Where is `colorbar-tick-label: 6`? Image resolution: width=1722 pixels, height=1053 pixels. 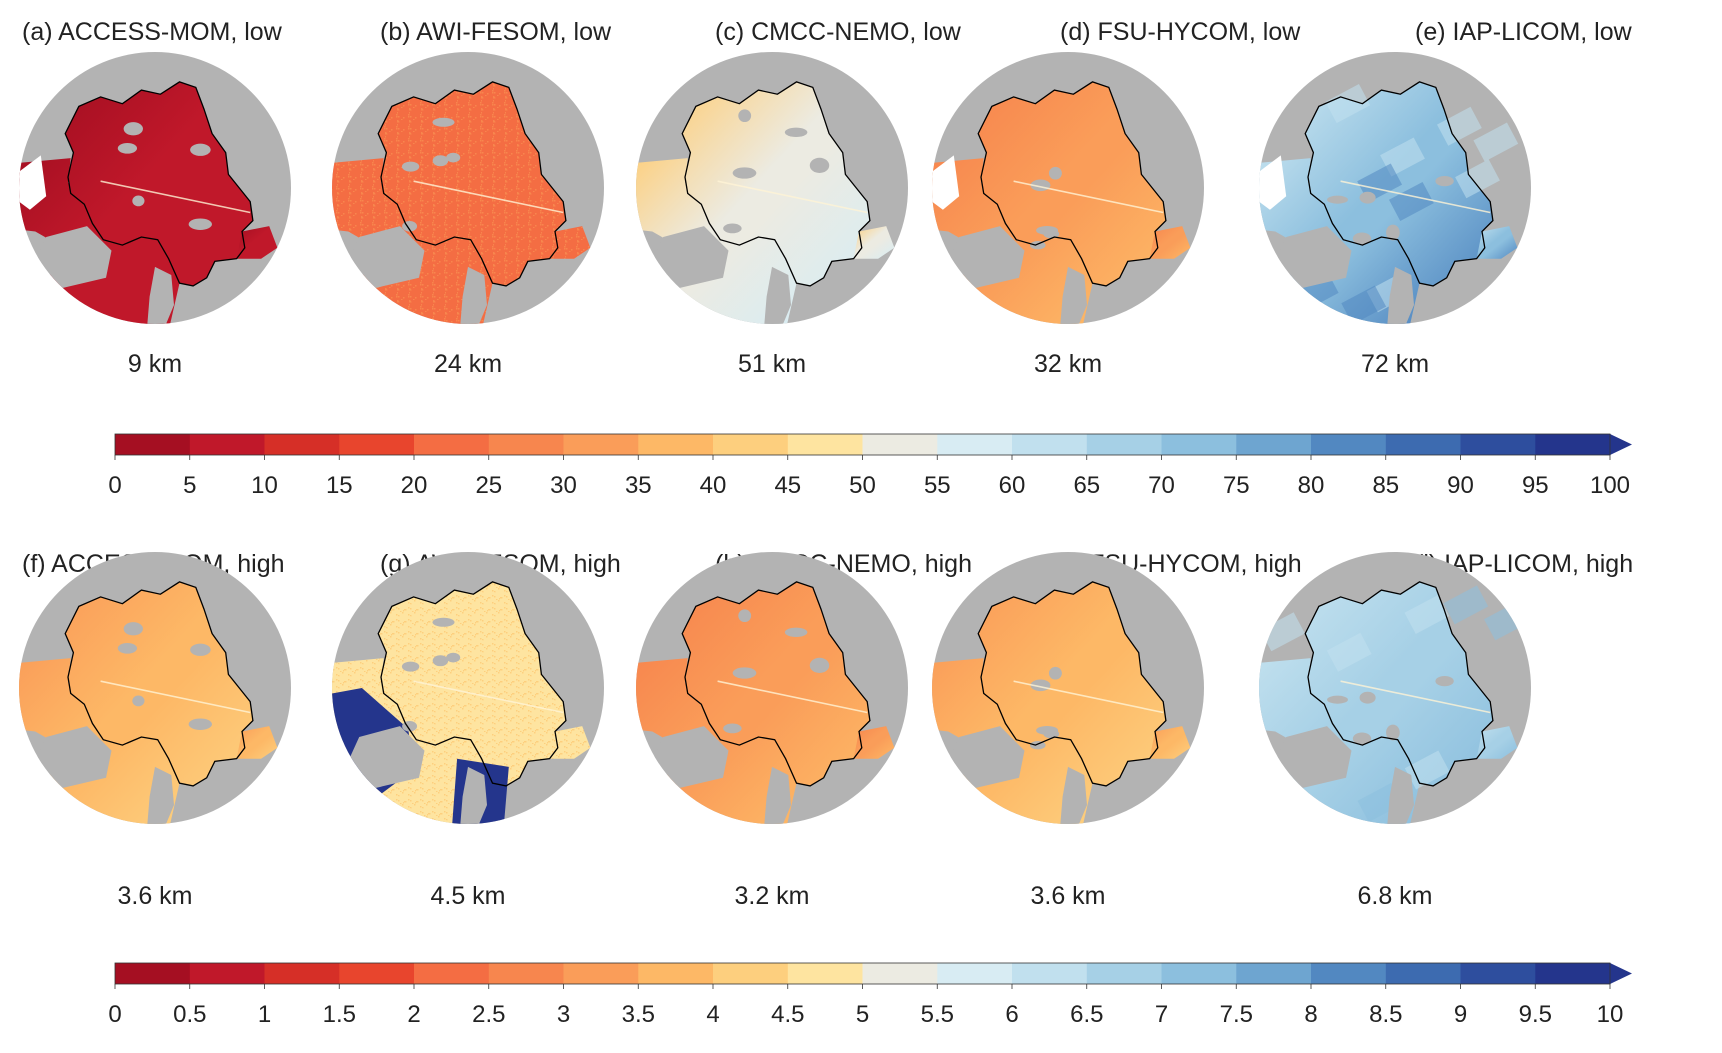 colorbar-tick-label: 6 is located at coordinates (1011, 1014).